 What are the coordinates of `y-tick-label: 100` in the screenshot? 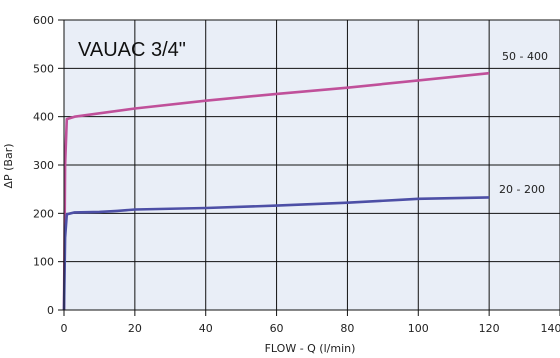 It's located at (43, 262).